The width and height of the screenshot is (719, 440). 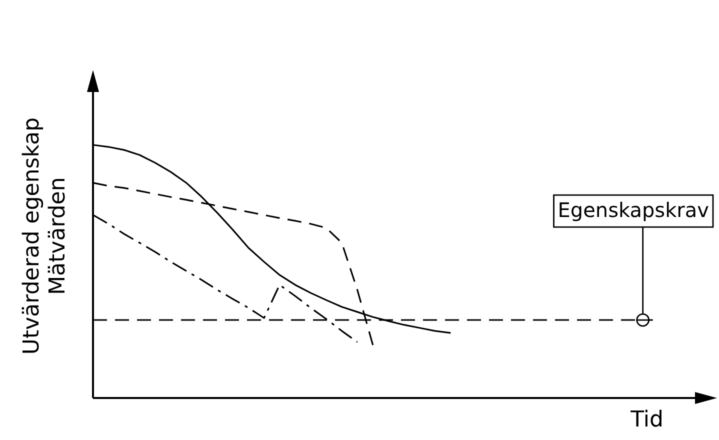 I want to click on annotation: Egenskapskrav, so click(x=634, y=210).